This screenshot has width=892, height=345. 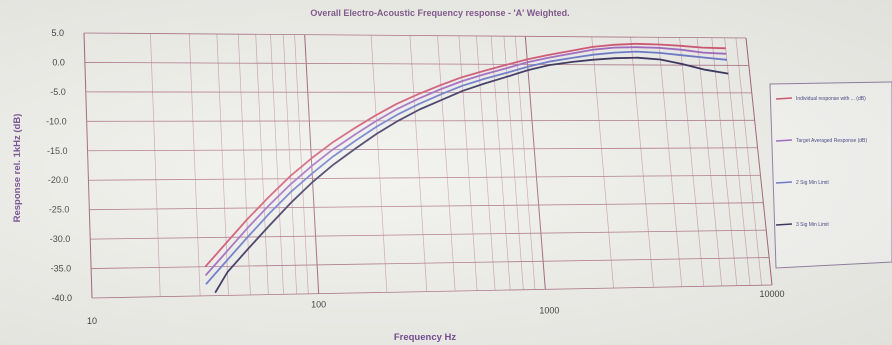 I want to click on y-tick-label: -40.0, so click(x=61, y=298).